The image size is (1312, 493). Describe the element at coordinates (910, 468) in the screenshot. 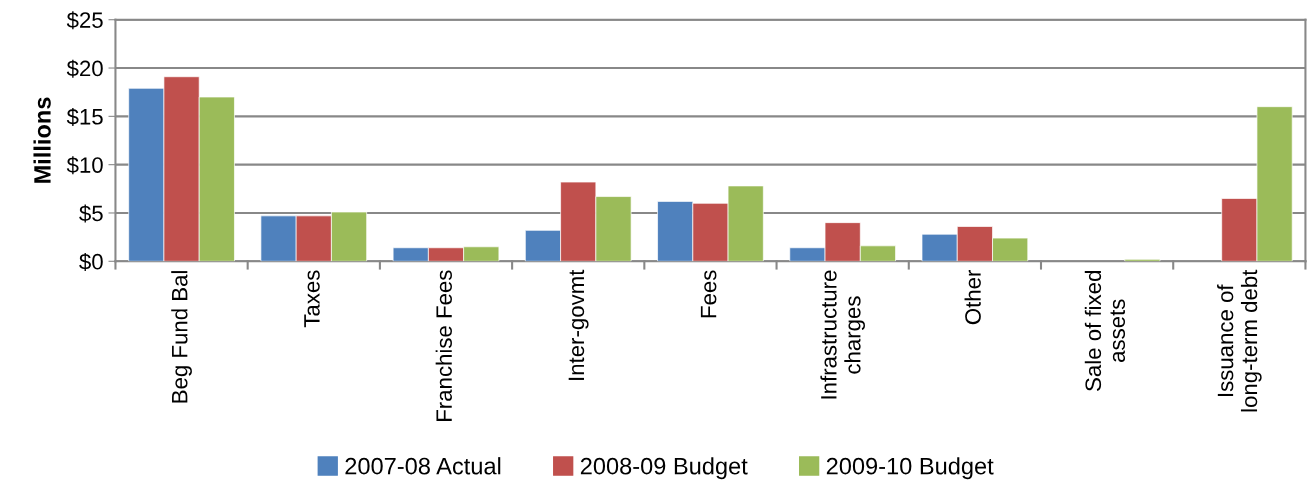

I see `legend-label: 2009-10 Budget` at that location.